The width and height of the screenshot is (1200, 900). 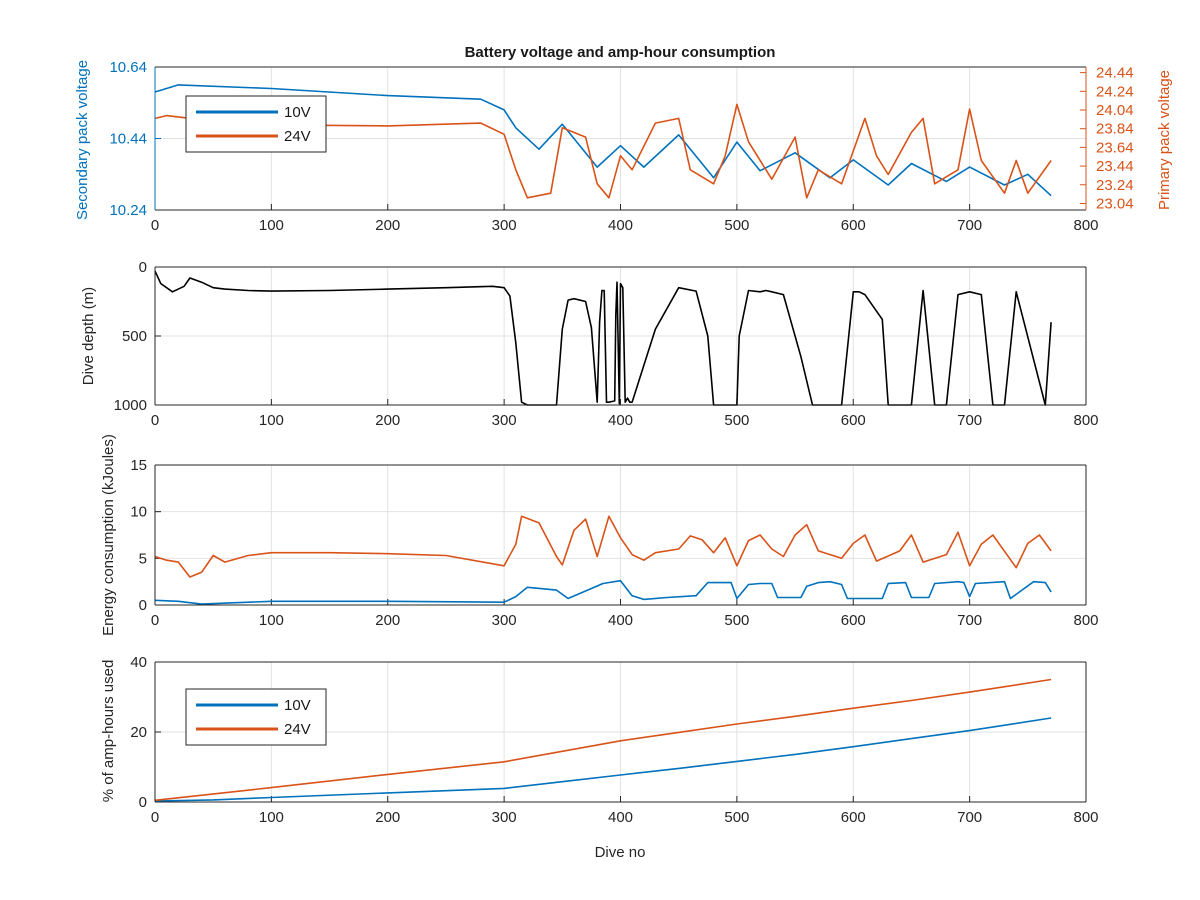 I want to click on y-tick-label: 1000, so click(x=130, y=405).